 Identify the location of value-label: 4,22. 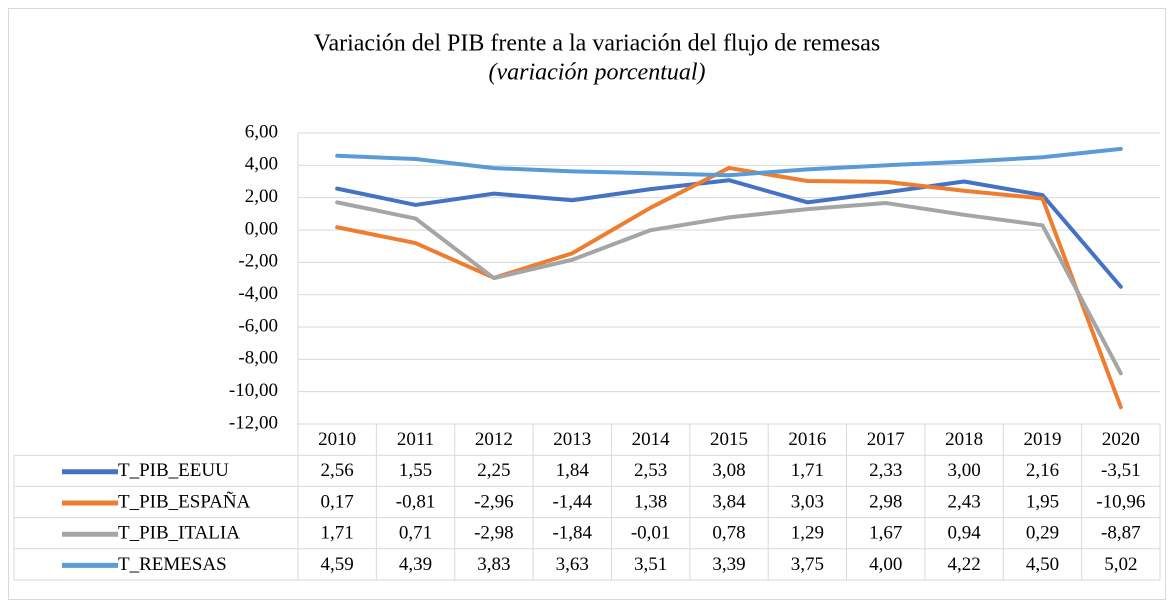
(963, 564).